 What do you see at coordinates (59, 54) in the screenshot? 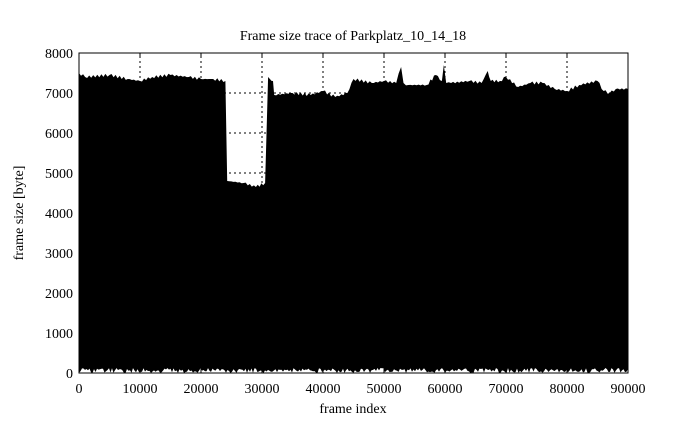
I see `y-tick-label: 8000` at bounding box center [59, 54].